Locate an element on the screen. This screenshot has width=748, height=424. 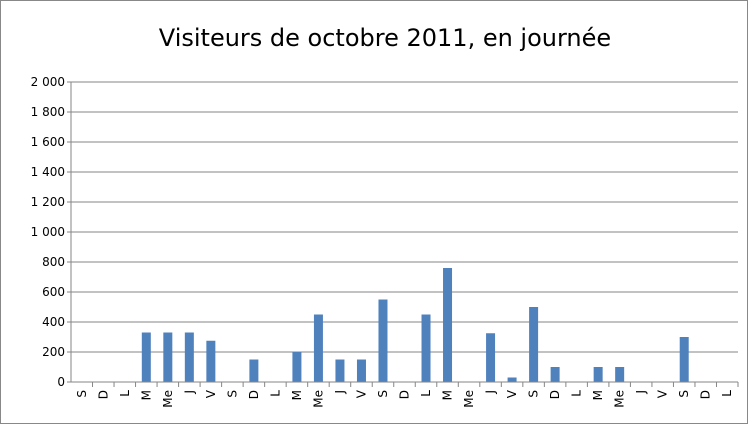
y-tick-label: 0 is located at coordinates (61, 382).